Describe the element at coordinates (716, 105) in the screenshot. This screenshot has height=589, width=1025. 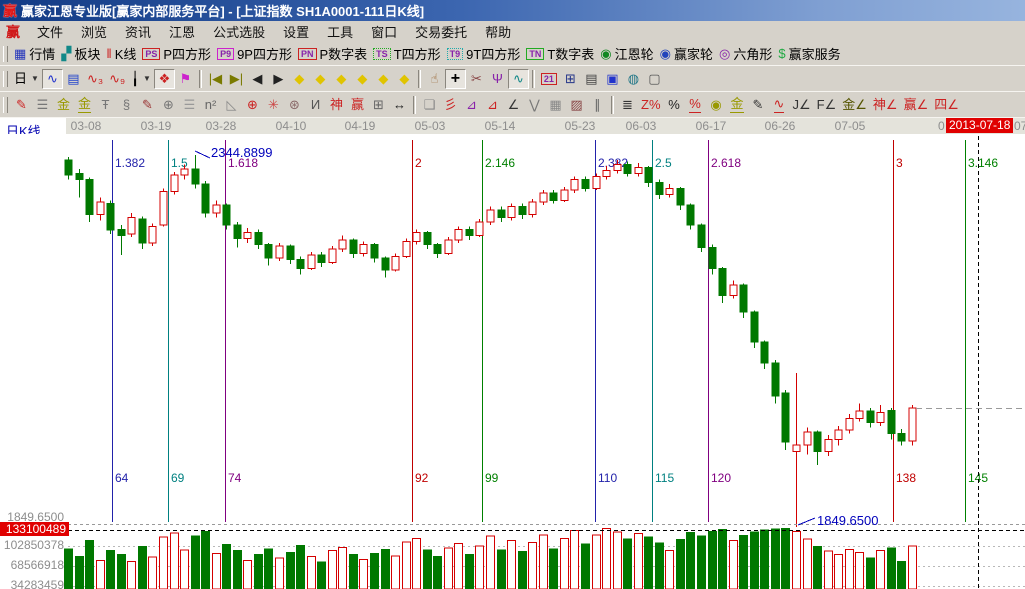
I see `gold-circle-button: ◉` at that location.